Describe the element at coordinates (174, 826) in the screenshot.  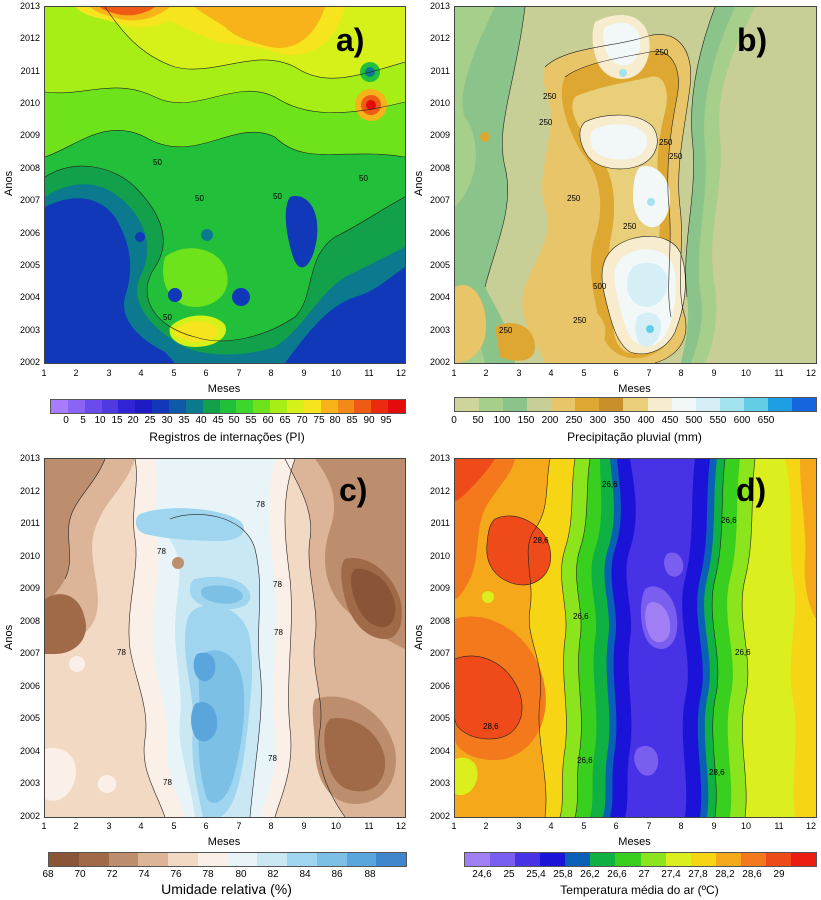
I see `x-tick: 5` at that location.